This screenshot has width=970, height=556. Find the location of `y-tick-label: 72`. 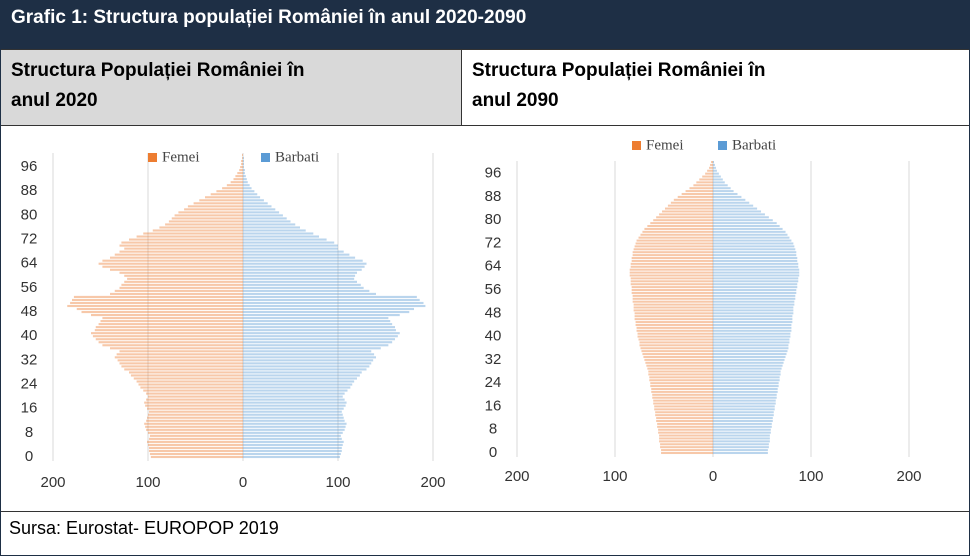

y-tick-label: 72 is located at coordinates (493, 242).